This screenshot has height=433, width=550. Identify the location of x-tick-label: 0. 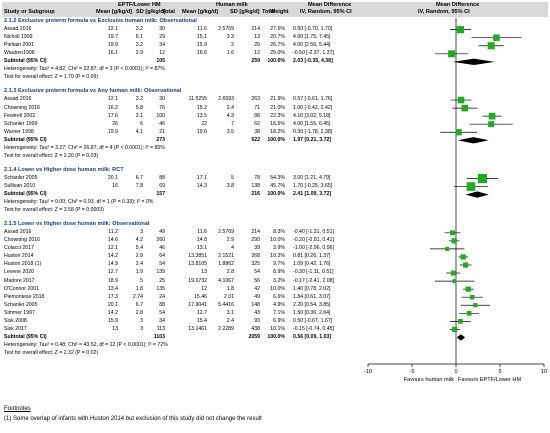
(455, 372).